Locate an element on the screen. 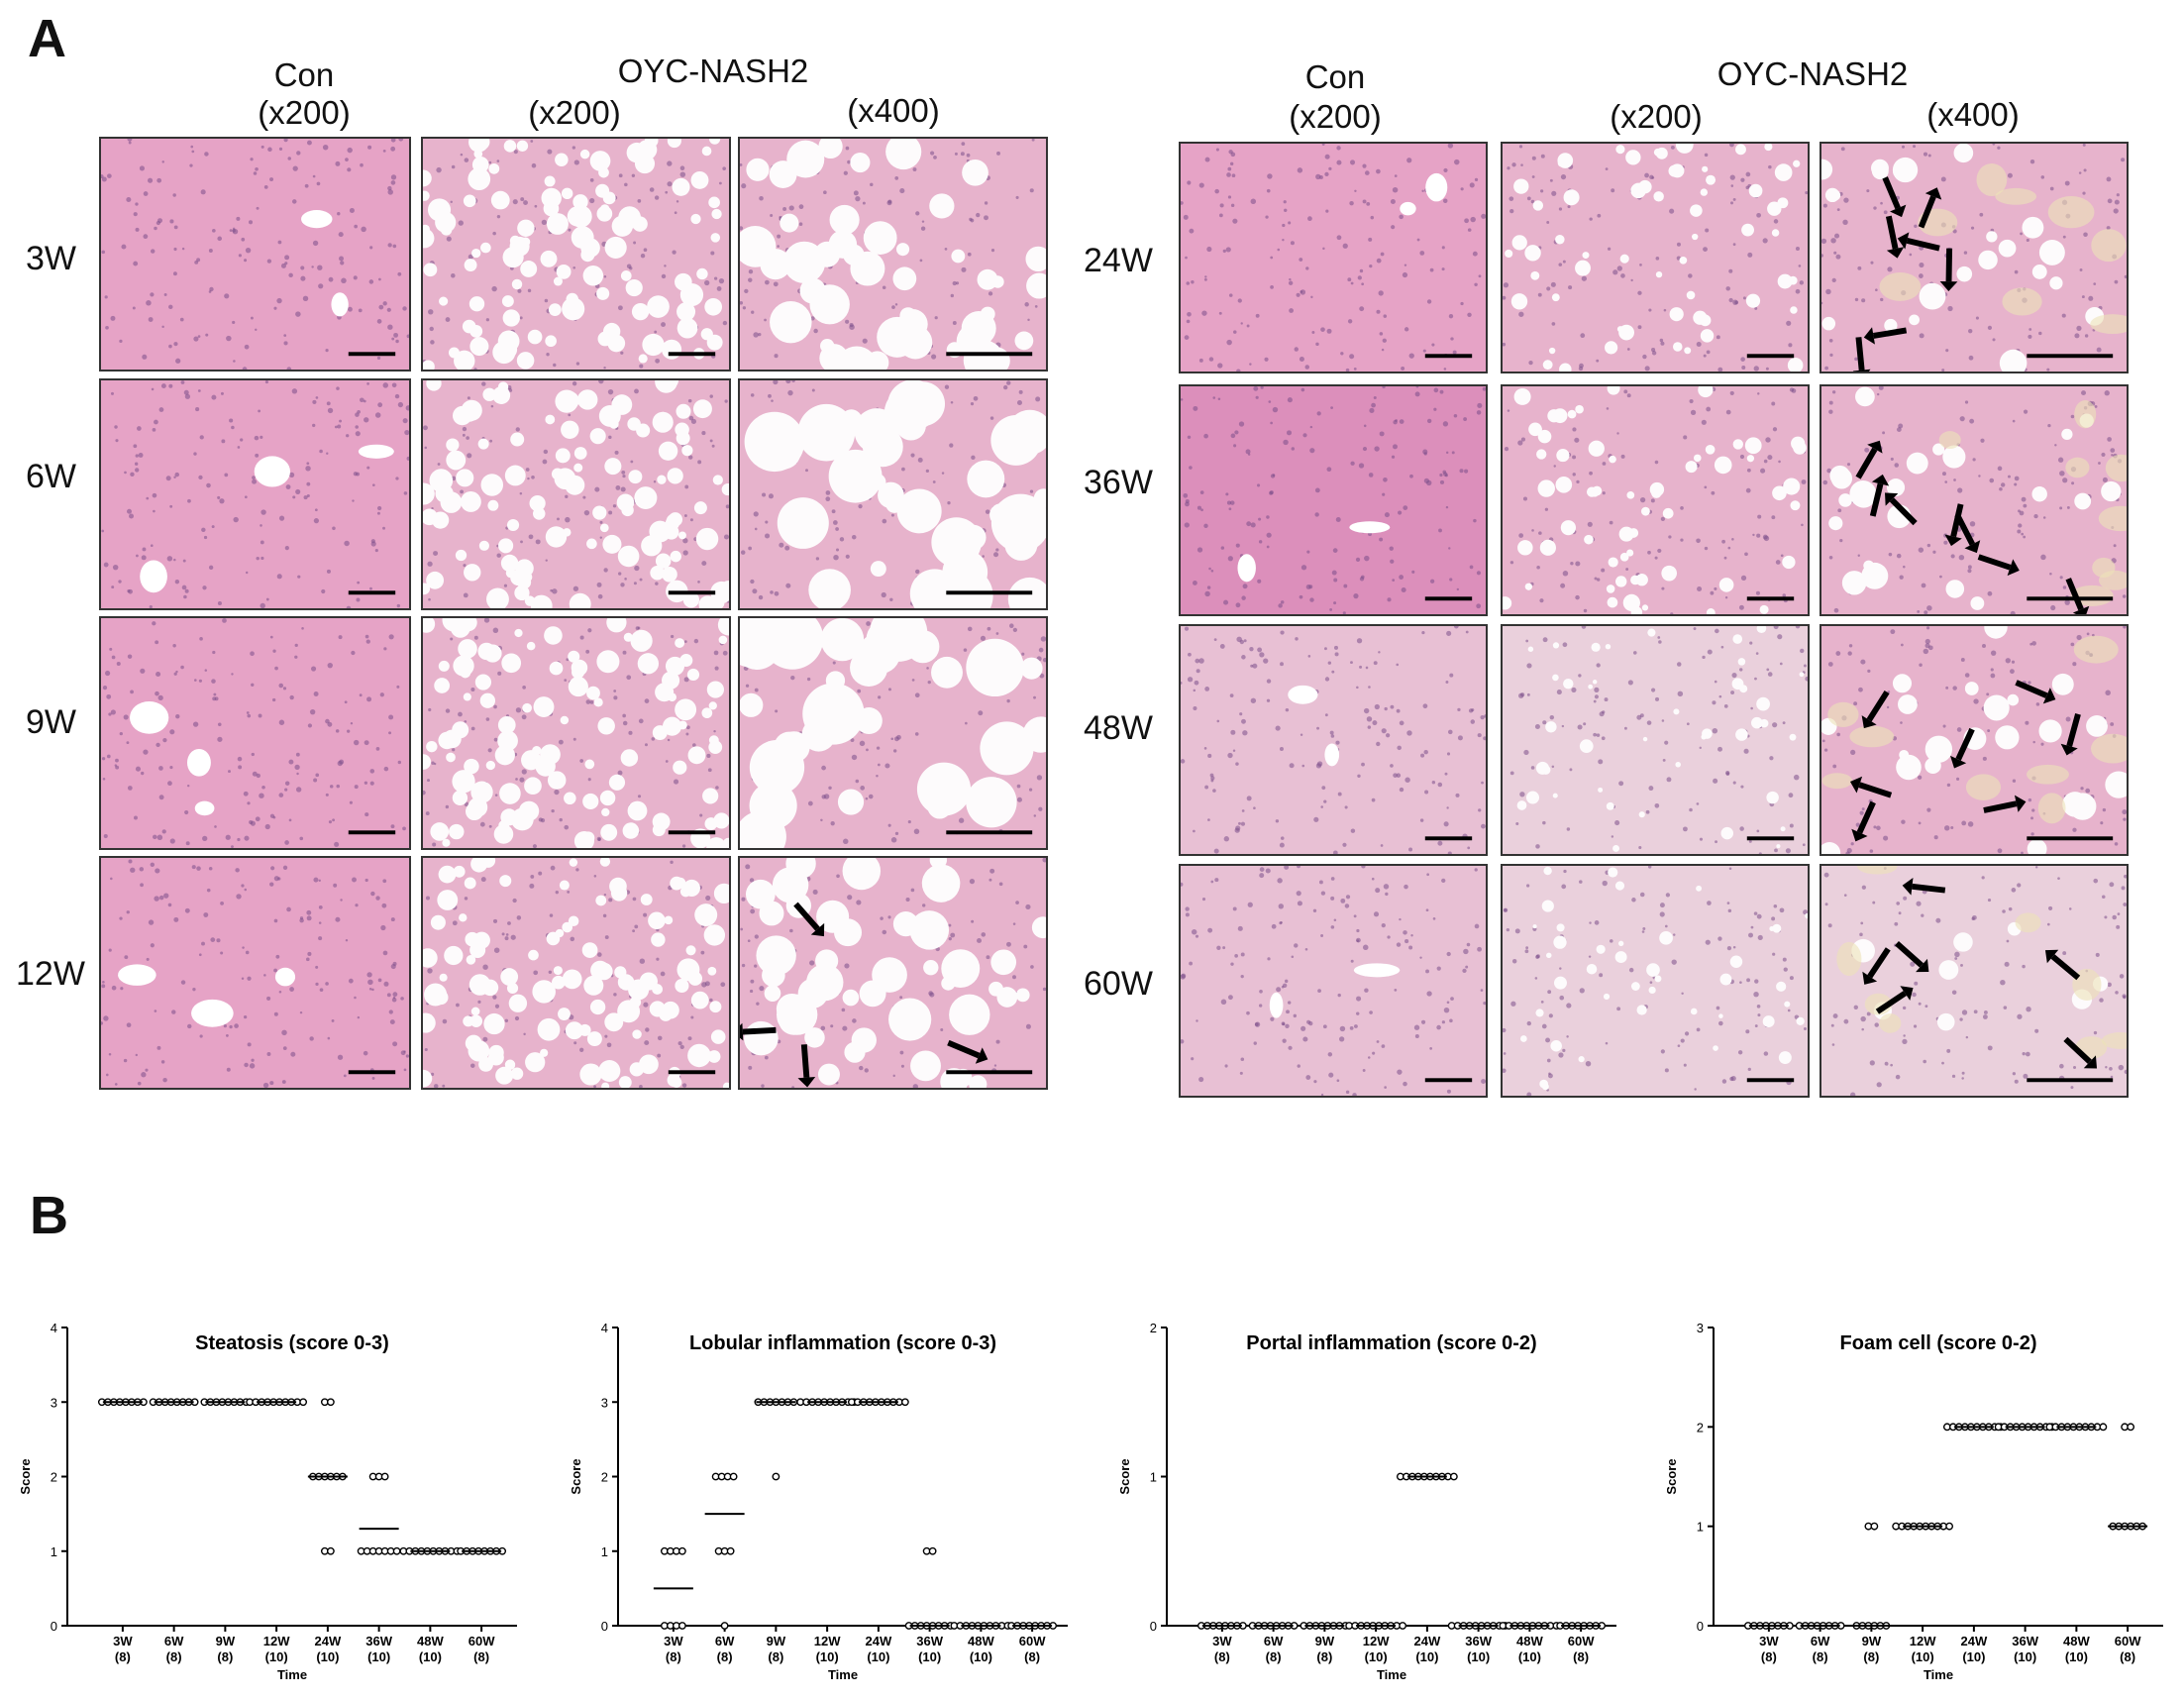 Image resolution: width=2184 pixels, height=1700 pixels. micrograph-3w-nash-x200 is located at coordinates (576, 255).